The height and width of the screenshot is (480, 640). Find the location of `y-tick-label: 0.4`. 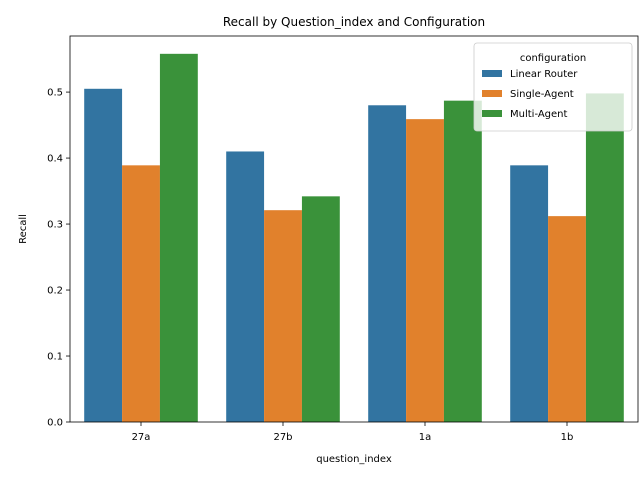

y-tick-label: 0.4 is located at coordinates (55, 159).